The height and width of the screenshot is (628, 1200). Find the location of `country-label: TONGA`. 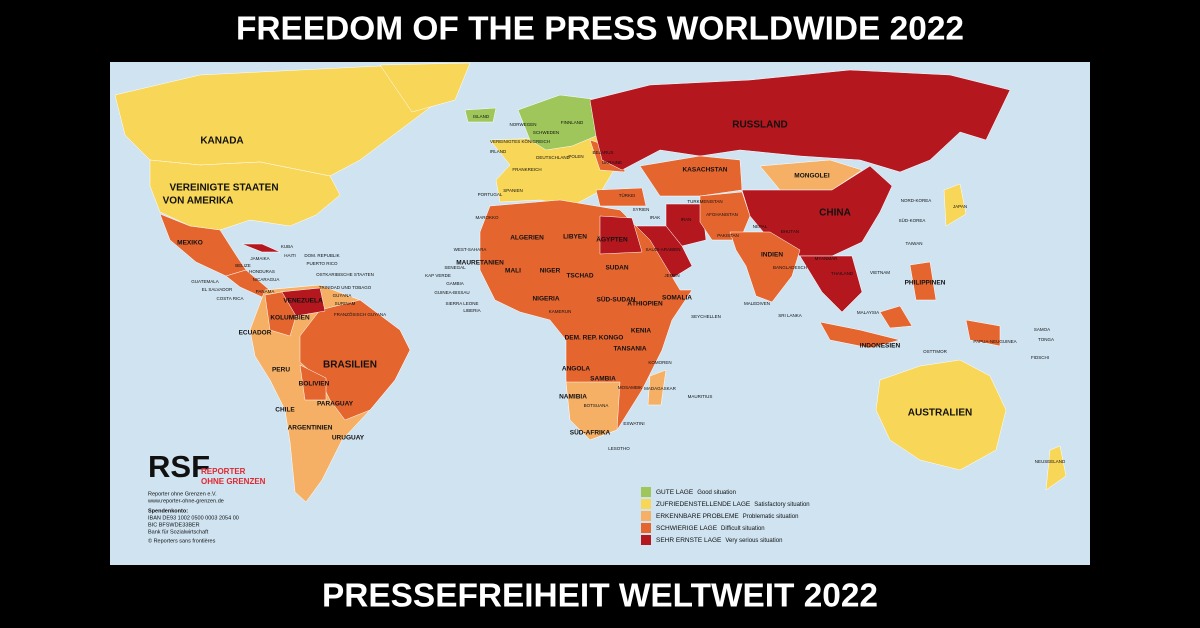

country-label: TONGA is located at coordinates (1046, 339).